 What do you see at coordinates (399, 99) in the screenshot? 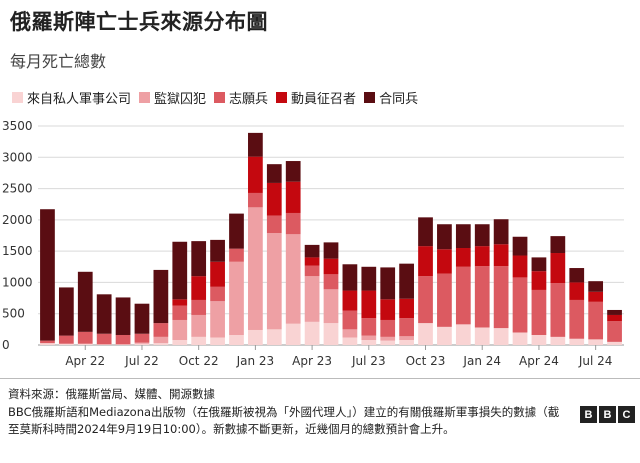
I see `legend-label-contract: 合同兵` at bounding box center [399, 99].